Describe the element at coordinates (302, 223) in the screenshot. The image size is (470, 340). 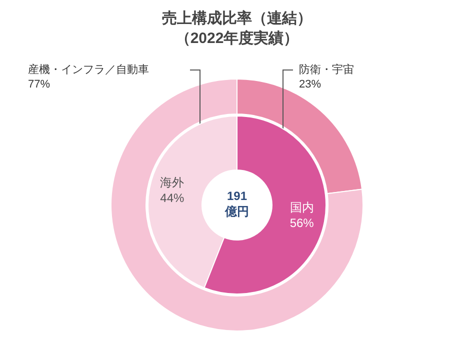
I see `data-label: 56%` at that location.